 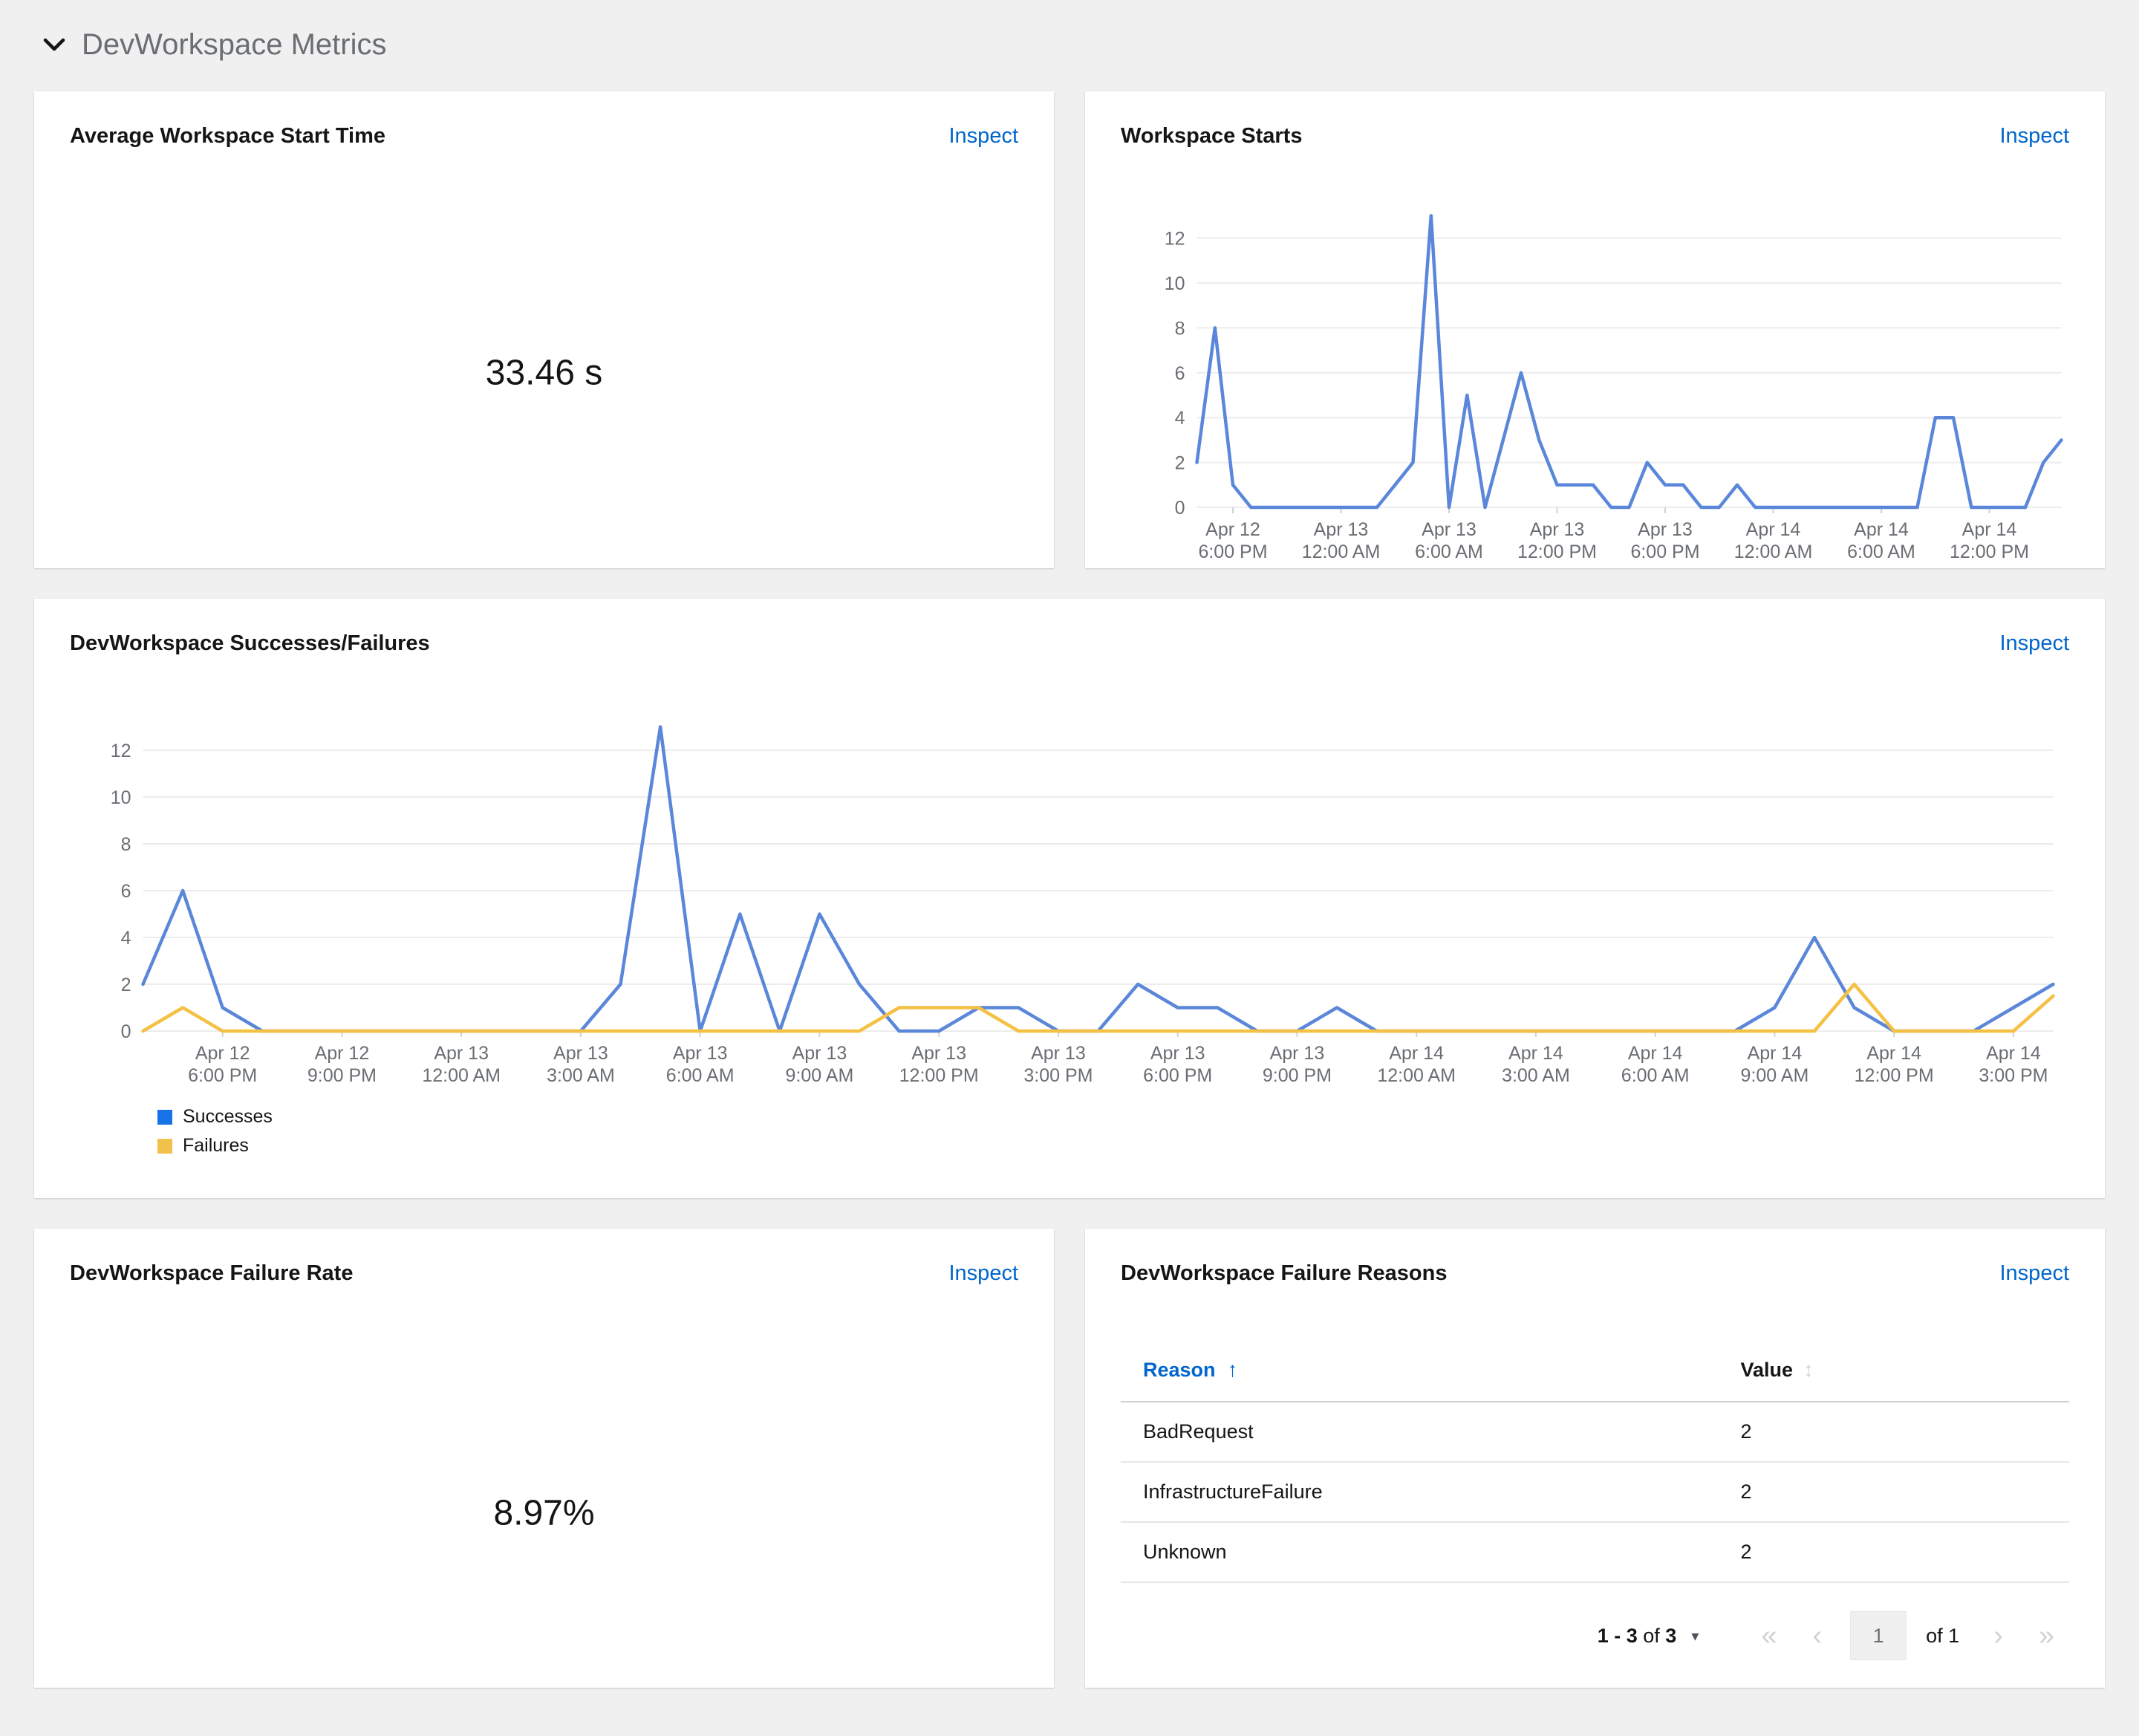 What do you see at coordinates (544, 1513) in the screenshot?
I see `failure-rate-value: 8.97%` at bounding box center [544, 1513].